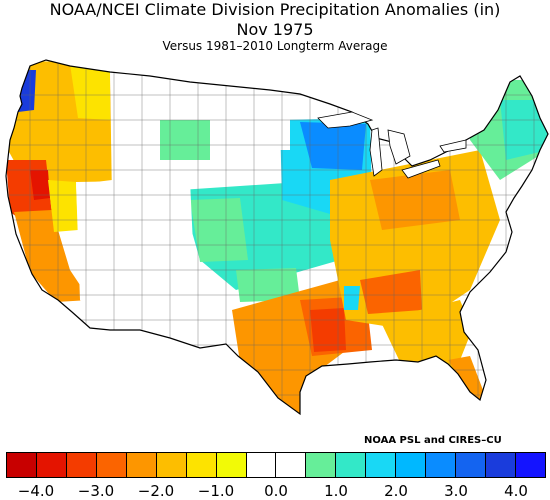  Describe the element at coordinates (391, 292) in the screenshot. I see `tennessee-region` at that location.